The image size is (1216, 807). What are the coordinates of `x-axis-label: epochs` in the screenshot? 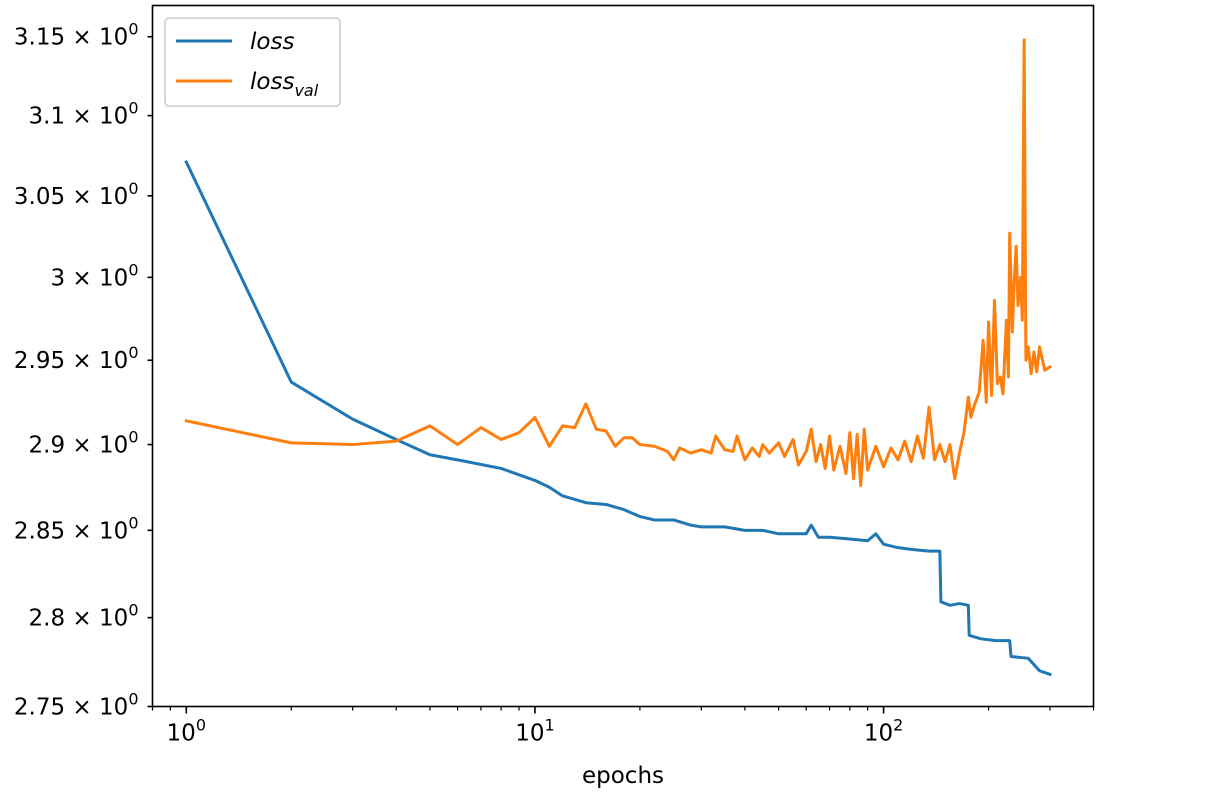 It's located at (623, 776).